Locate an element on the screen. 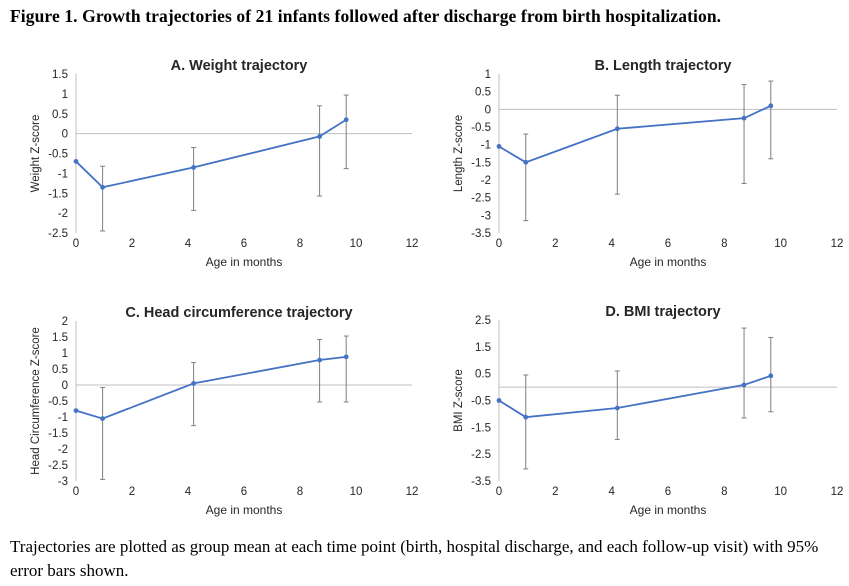 The width and height of the screenshot is (849, 586). y-tick-label: 2 is located at coordinates (65, 322).